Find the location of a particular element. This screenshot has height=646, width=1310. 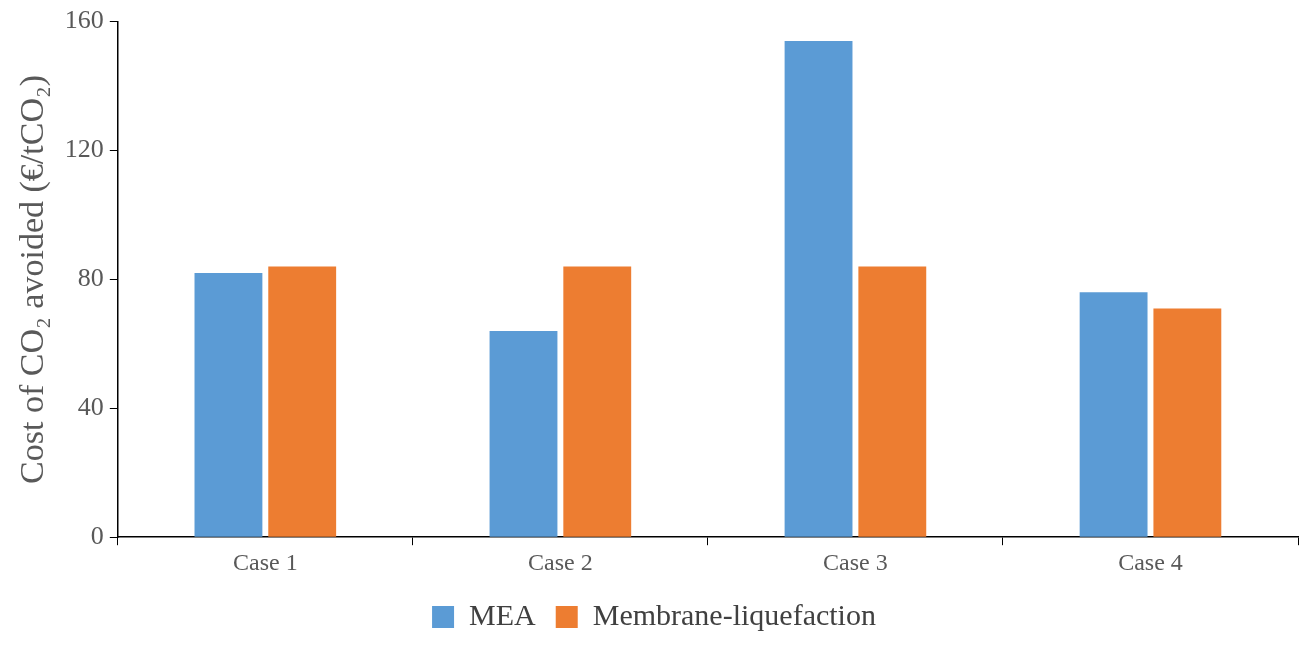

y-tick-label: 160 is located at coordinates (84, 20).